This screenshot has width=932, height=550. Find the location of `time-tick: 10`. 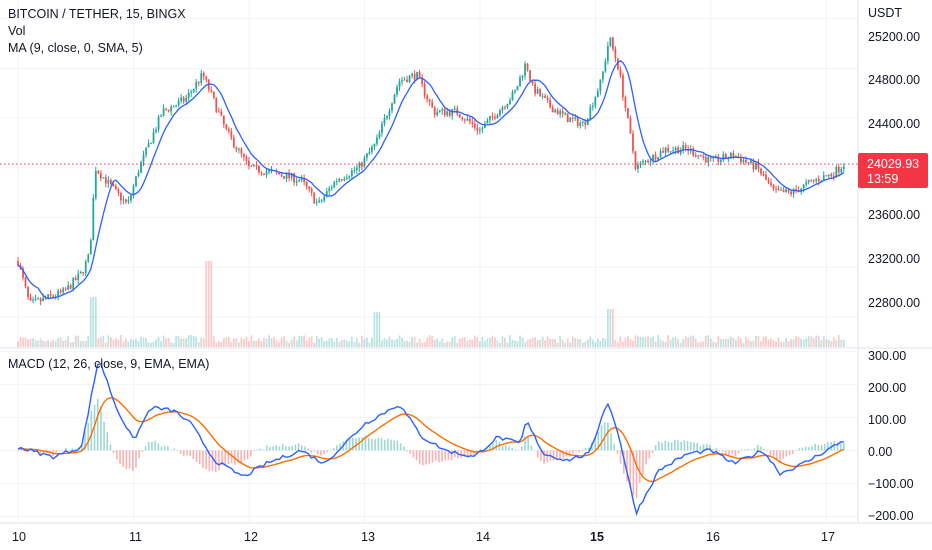

time-tick: 10 is located at coordinates (19, 537).